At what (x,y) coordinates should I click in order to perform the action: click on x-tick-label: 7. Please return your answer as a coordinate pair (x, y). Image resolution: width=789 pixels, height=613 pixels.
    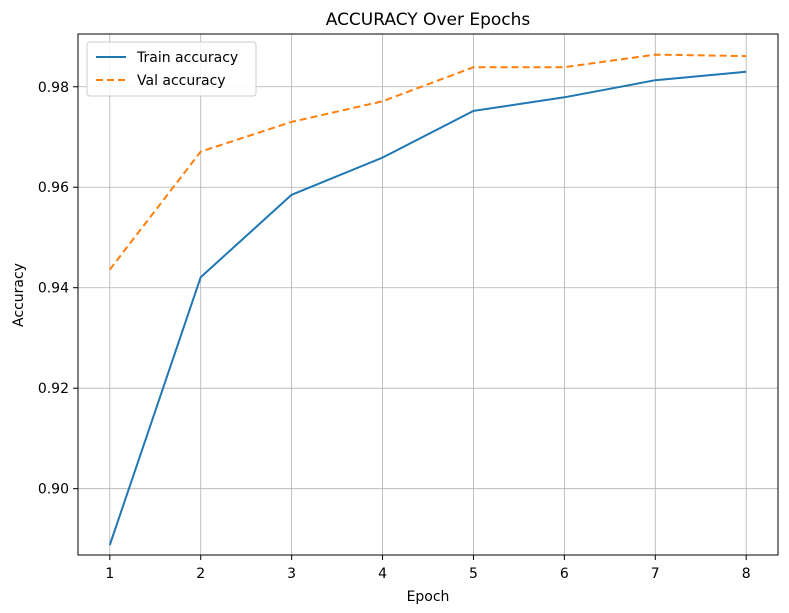
    Looking at the image, I should click on (655, 574).